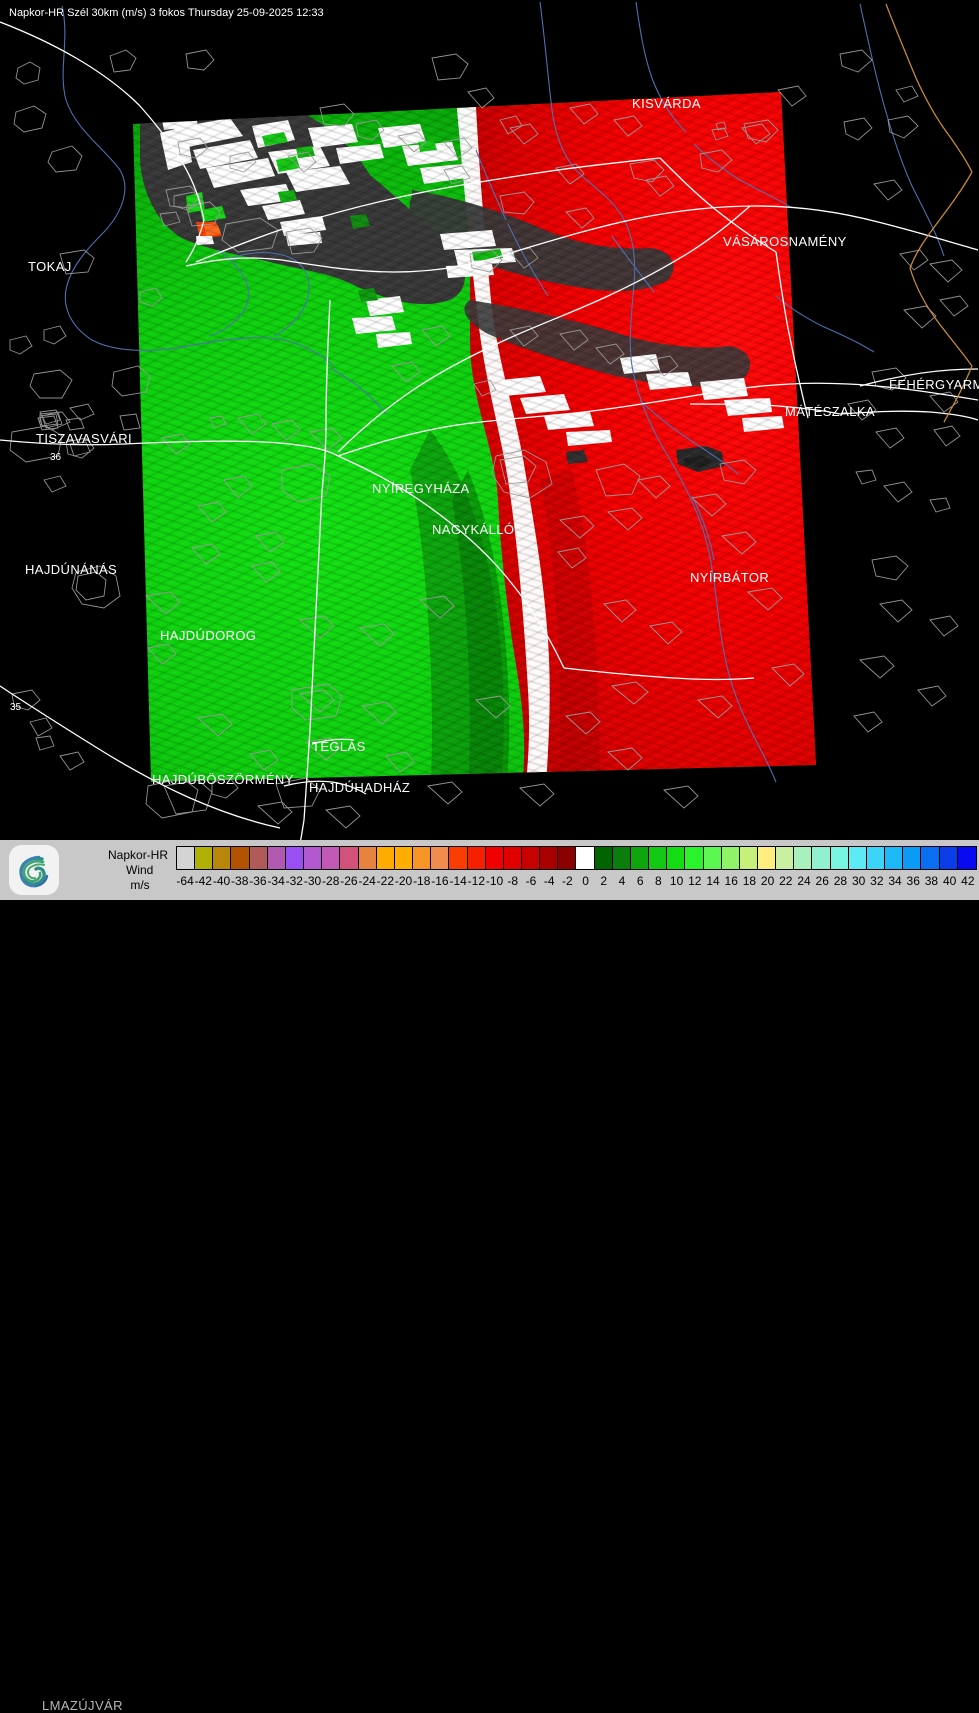 Image resolution: width=979 pixels, height=1713 pixels. I want to click on city-label-t-gl-s: TÉGLÁS, so click(339, 746).